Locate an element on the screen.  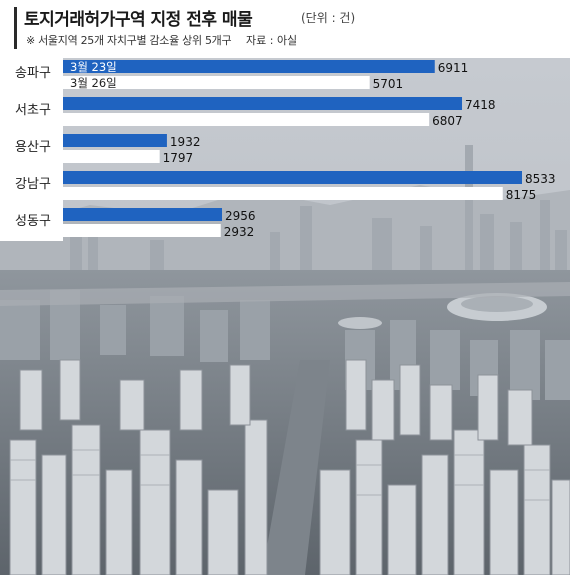
bar-value-label: 8175 is located at coordinates (521, 195).